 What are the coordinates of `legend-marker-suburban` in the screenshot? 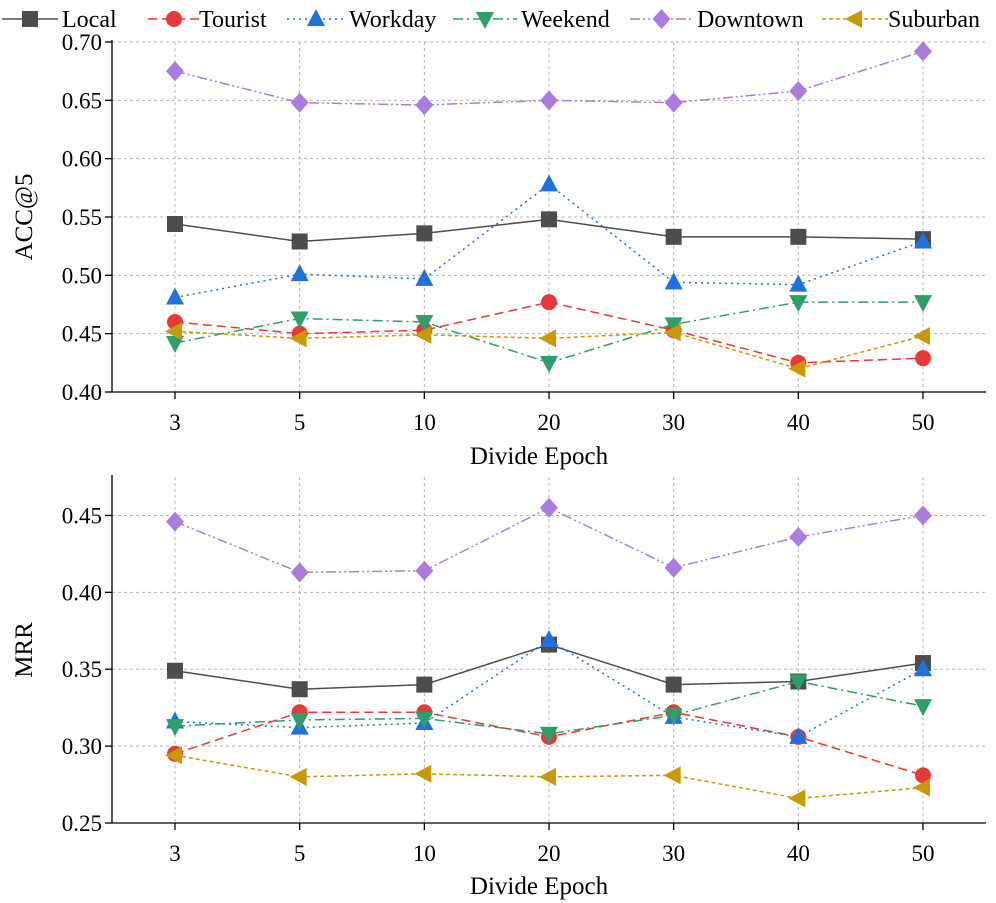 It's located at (853, 19).